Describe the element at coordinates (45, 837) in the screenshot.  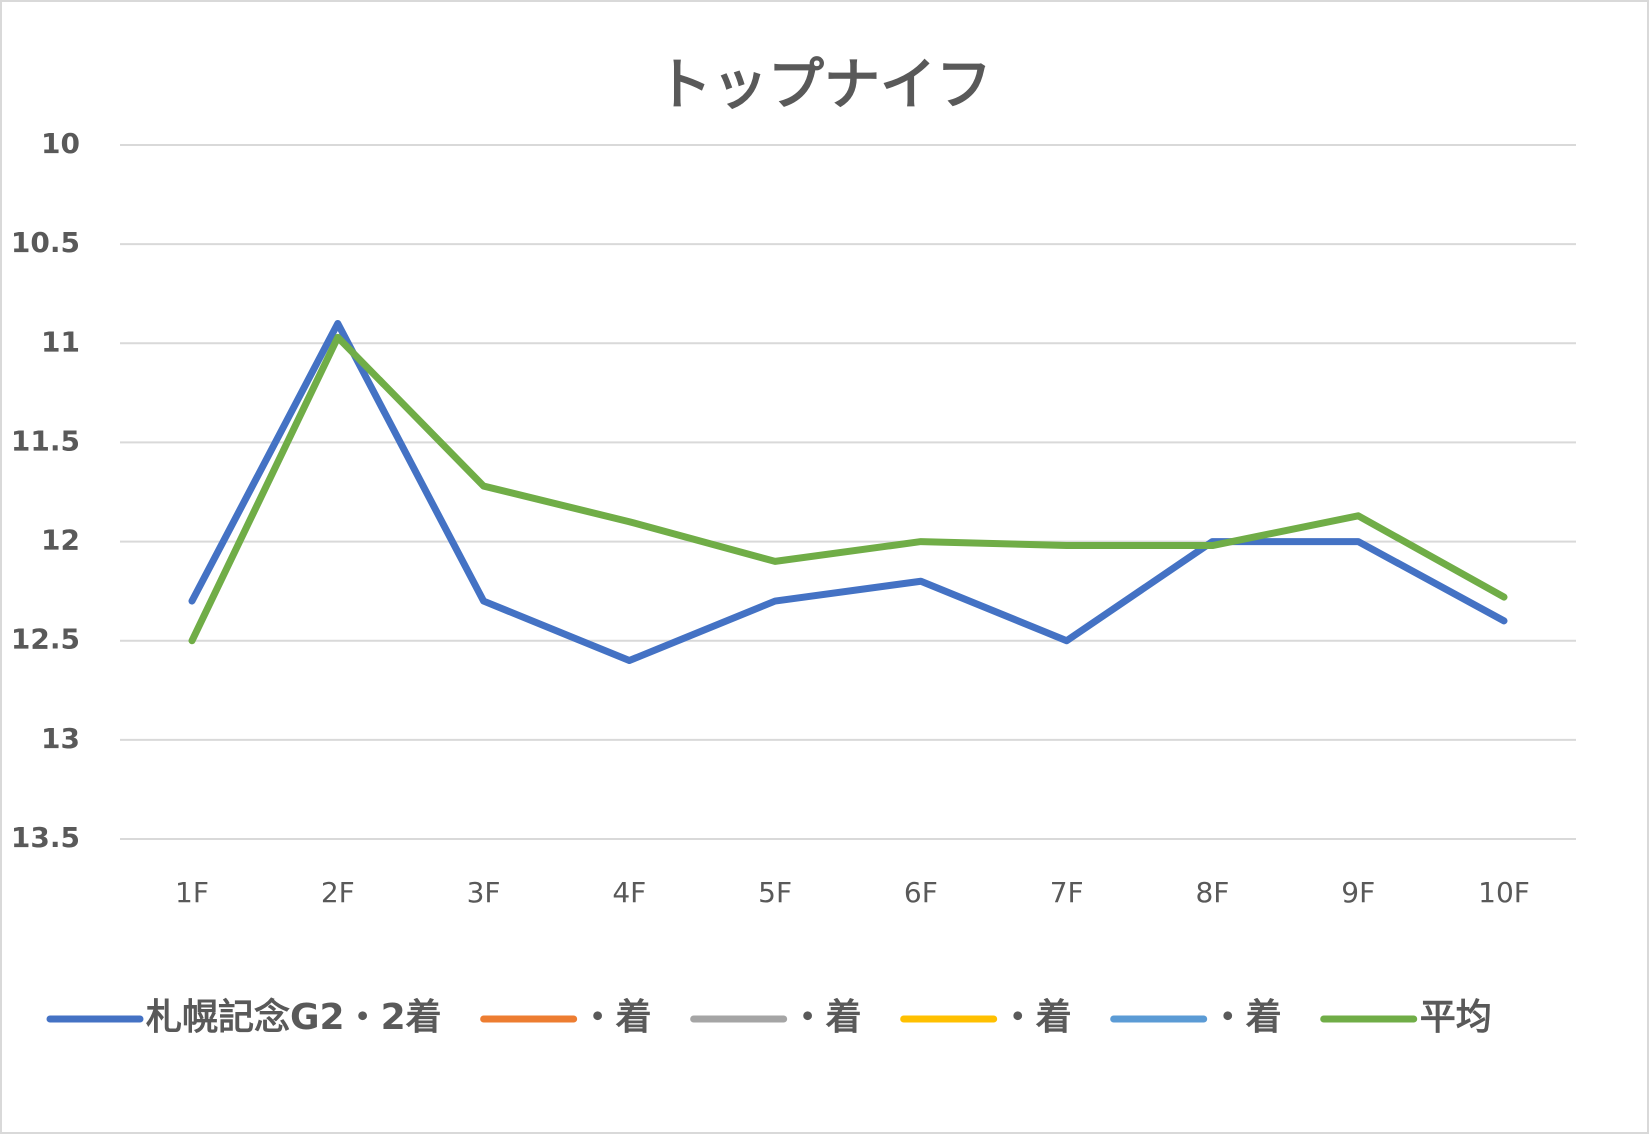
I see `y-tick-label: 13.5` at that location.